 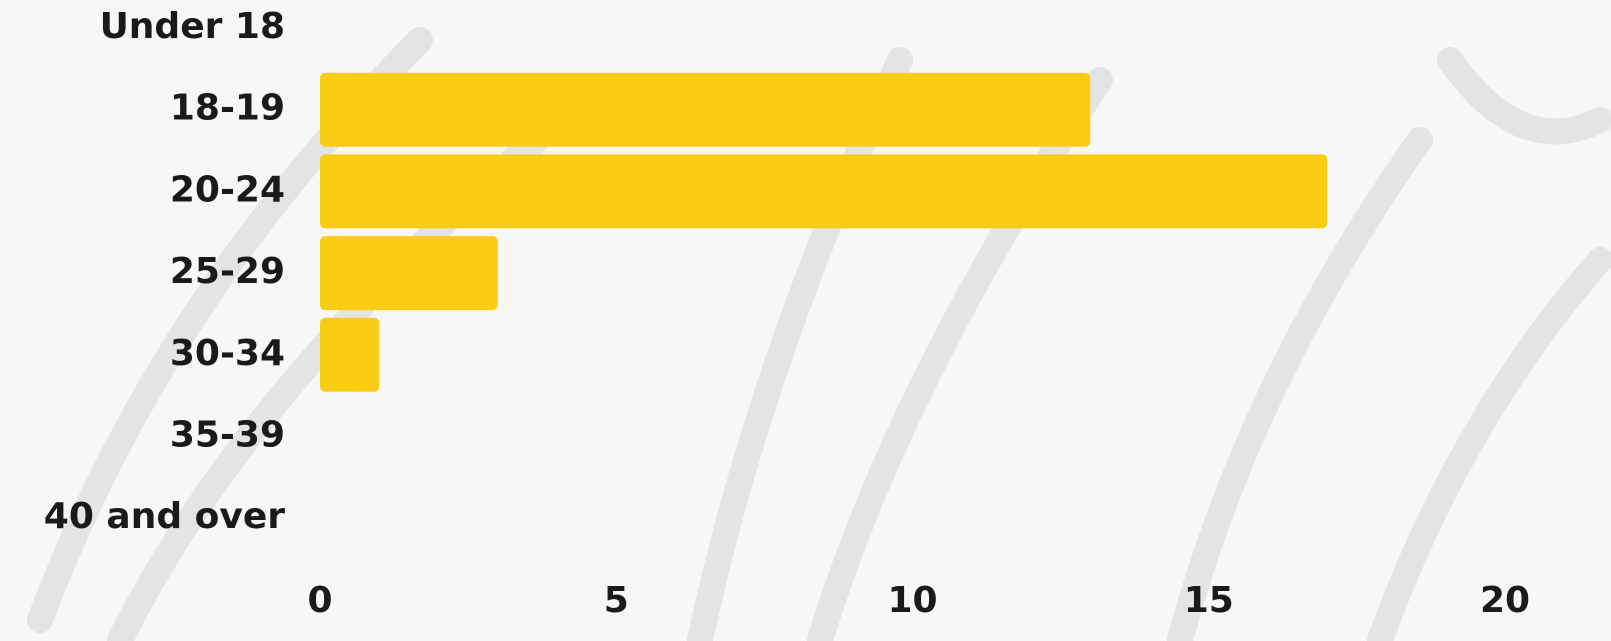 I want to click on y-tick-label: Under 18, so click(x=192, y=26).